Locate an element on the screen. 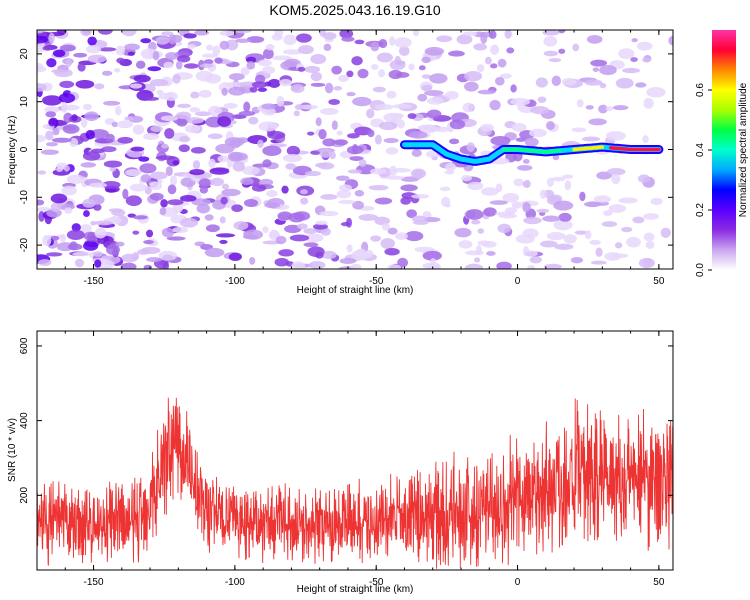  y-tick-label: 600 is located at coordinates (24, 345).